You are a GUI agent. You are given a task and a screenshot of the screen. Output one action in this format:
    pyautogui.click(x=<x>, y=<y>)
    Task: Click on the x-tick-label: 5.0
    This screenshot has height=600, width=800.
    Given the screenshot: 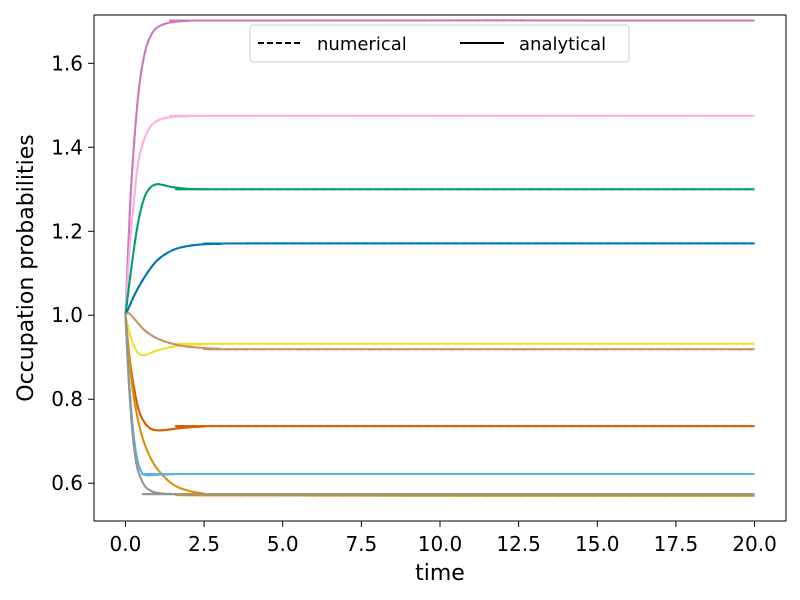 What is the action you would take?
    pyautogui.click(x=283, y=544)
    